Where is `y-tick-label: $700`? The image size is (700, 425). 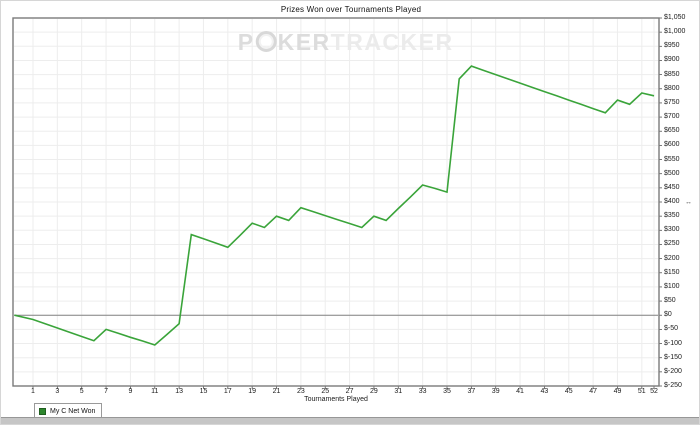 y-tick-label: $700 is located at coordinates (672, 117).